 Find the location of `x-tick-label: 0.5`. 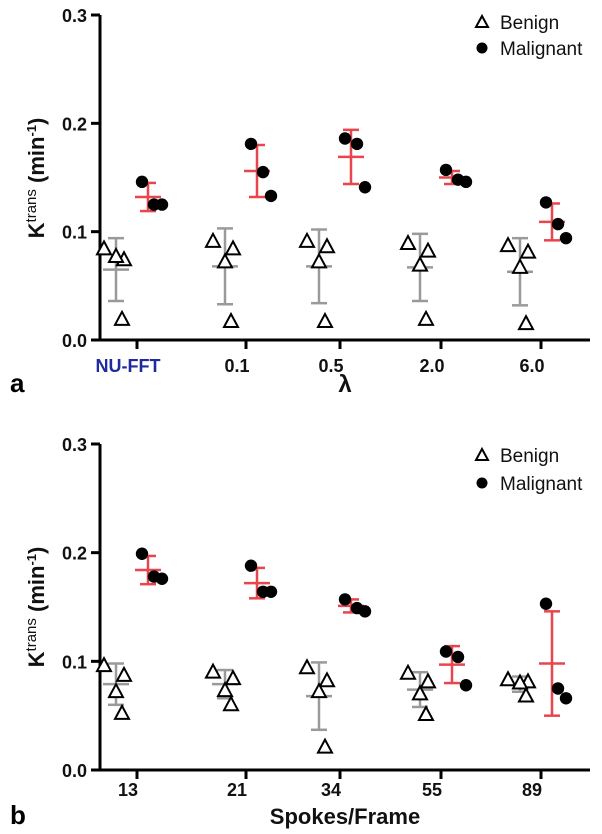

x-tick-label: 0.5 is located at coordinates (330, 366).